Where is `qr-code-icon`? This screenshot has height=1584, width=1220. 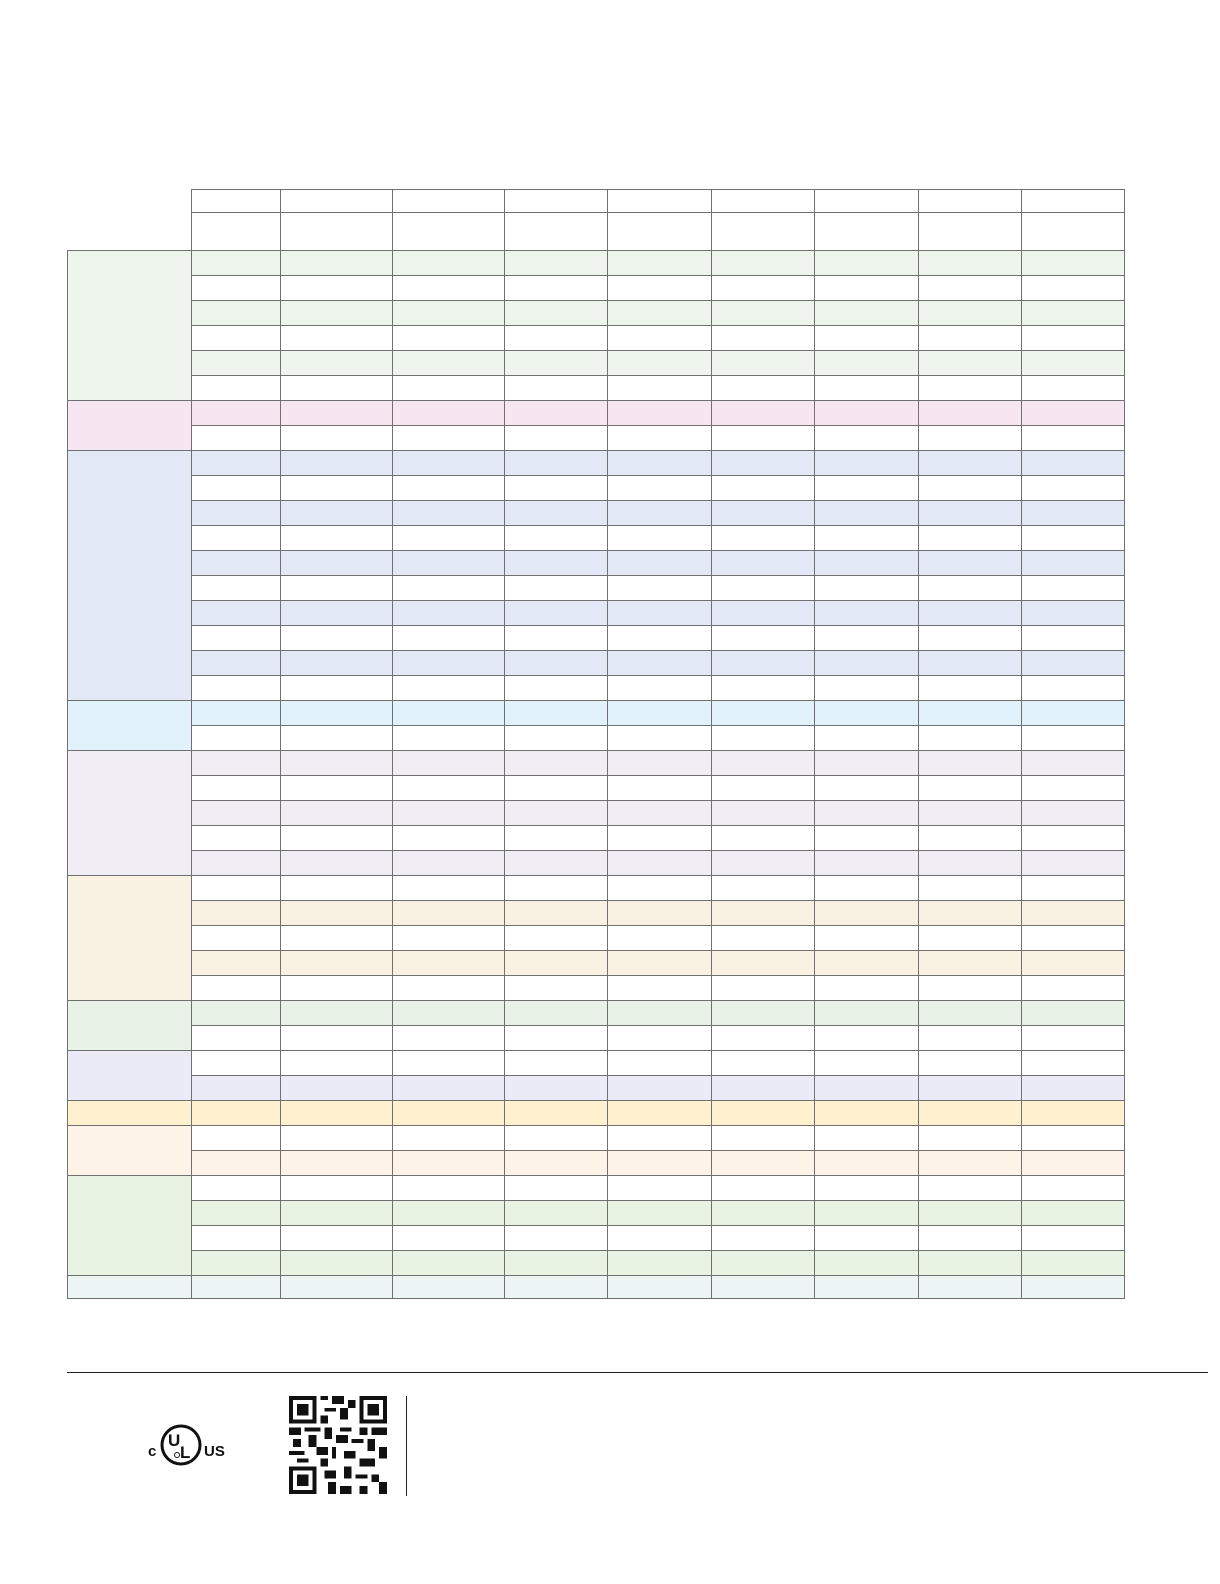
qr-code-icon is located at coordinates (338, 1445).